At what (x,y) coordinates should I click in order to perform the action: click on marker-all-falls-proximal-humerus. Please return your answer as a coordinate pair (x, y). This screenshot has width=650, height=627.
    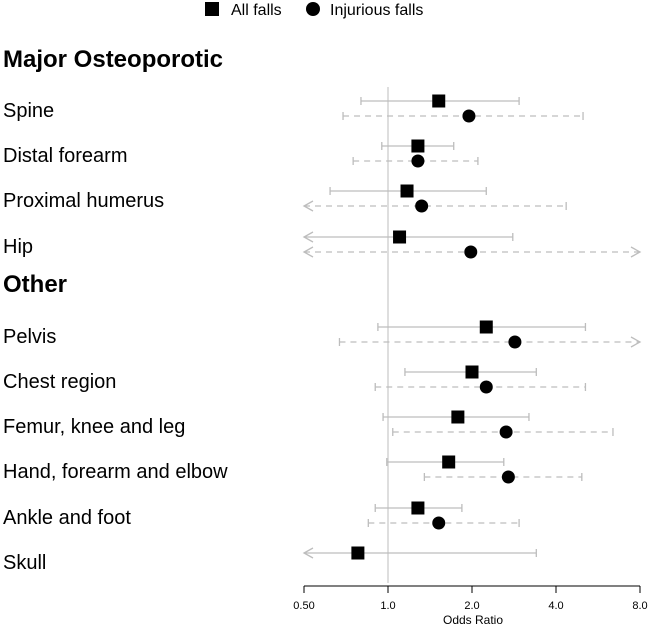
    Looking at the image, I should click on (407, 191).